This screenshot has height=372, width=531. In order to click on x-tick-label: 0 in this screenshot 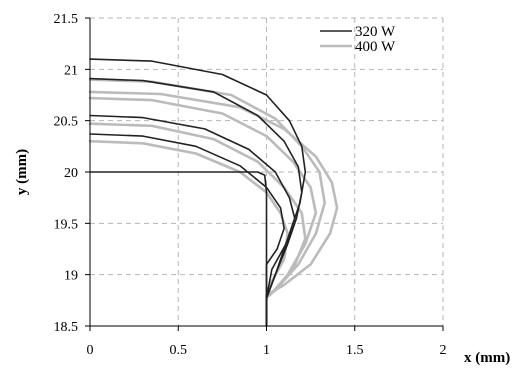, I will do `click(90, 350)`.